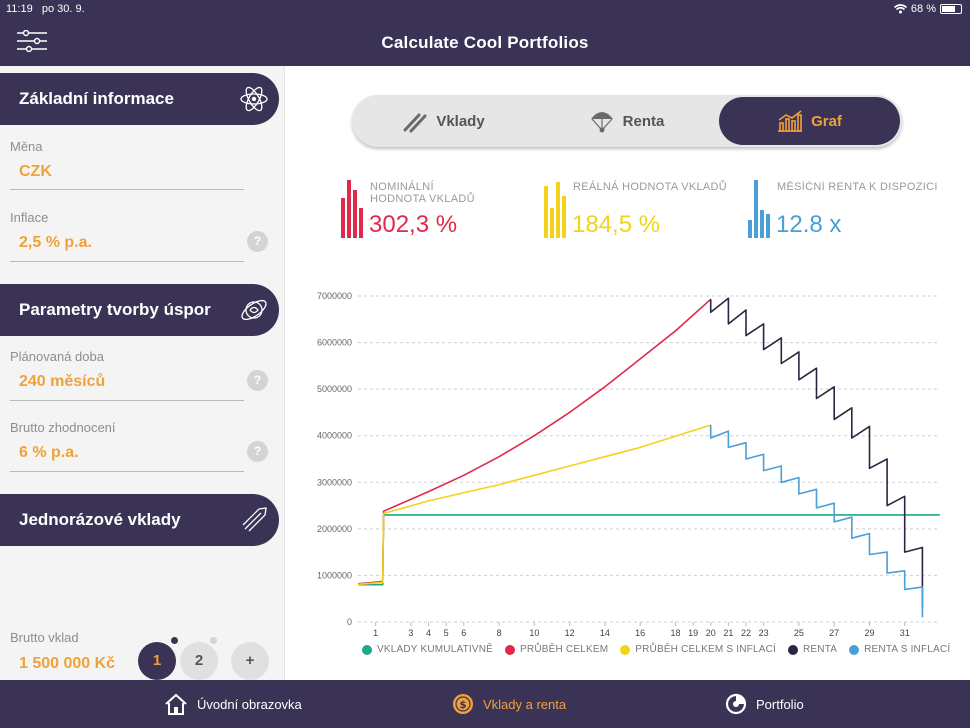 The width and height of the screenshot is (970, 728). Describe the element at coordinates (759, 209) in the screenshot. I see `annuity-bars-icon` at that location.